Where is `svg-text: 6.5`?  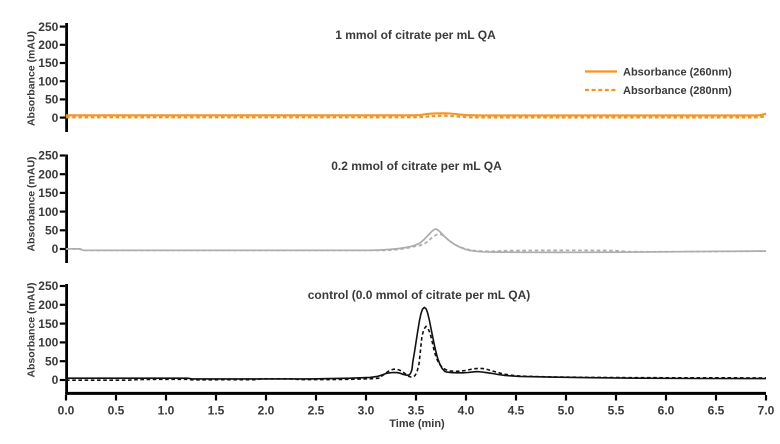
svg-text: 6.5 is located at coordinates (716, 411).